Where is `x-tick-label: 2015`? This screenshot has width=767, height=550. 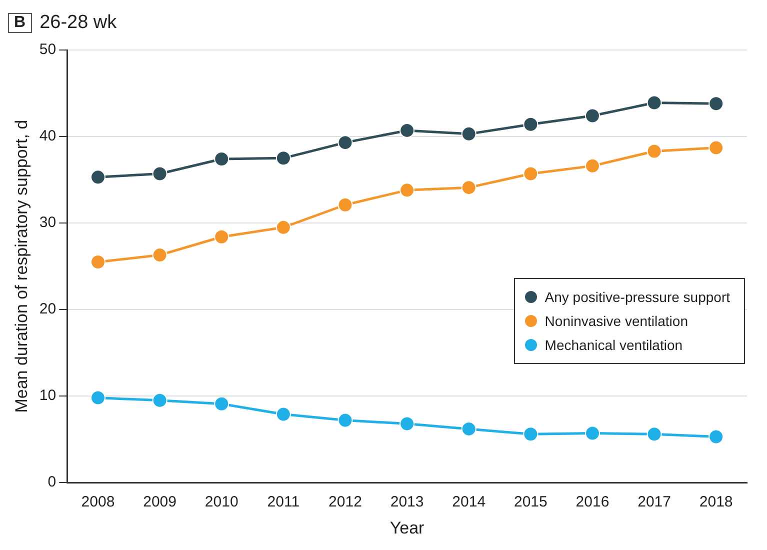 x-tick-label: 2015 is located at coordinates (531, 502).